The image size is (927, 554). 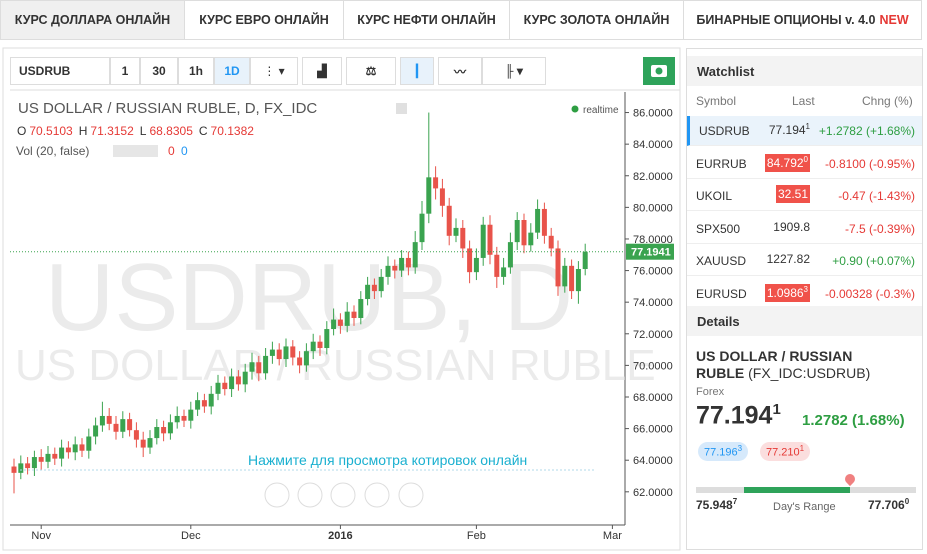 What do you see at coordinates (417, 71) in the screenshot?
I see `candles-button: ┃` at bounding box center [417, 71].